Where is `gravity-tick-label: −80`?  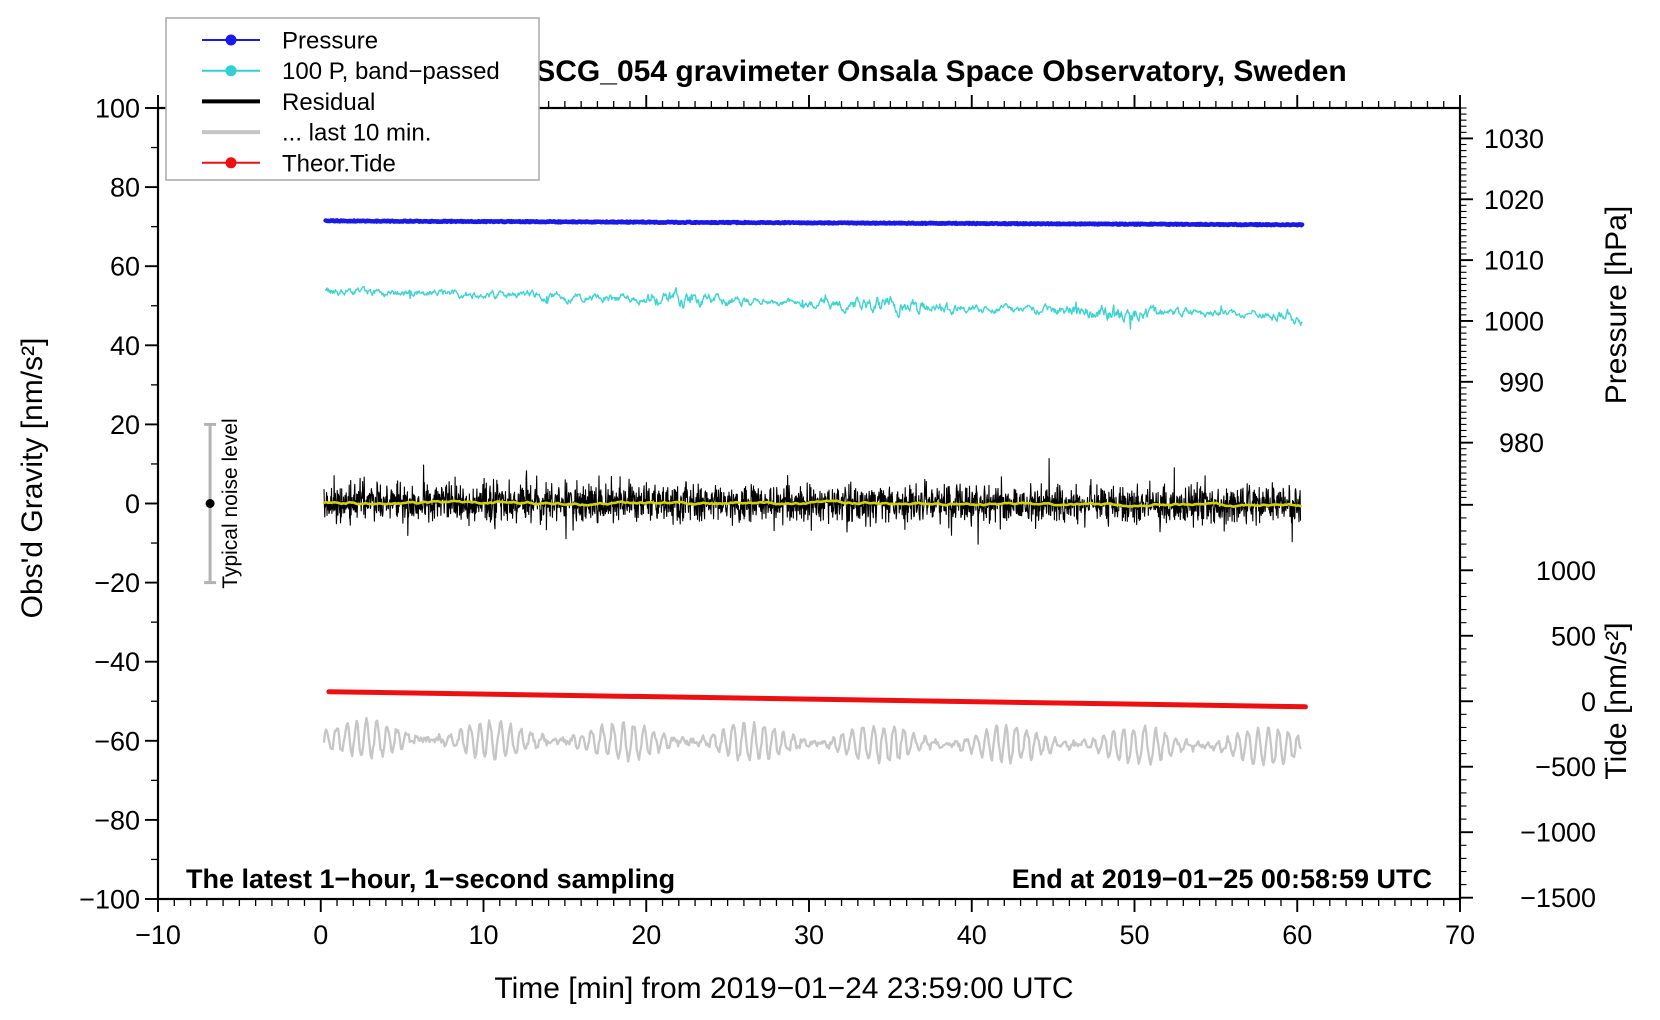
gravity-tick-label: −80 is located at coordinates (117, 820).